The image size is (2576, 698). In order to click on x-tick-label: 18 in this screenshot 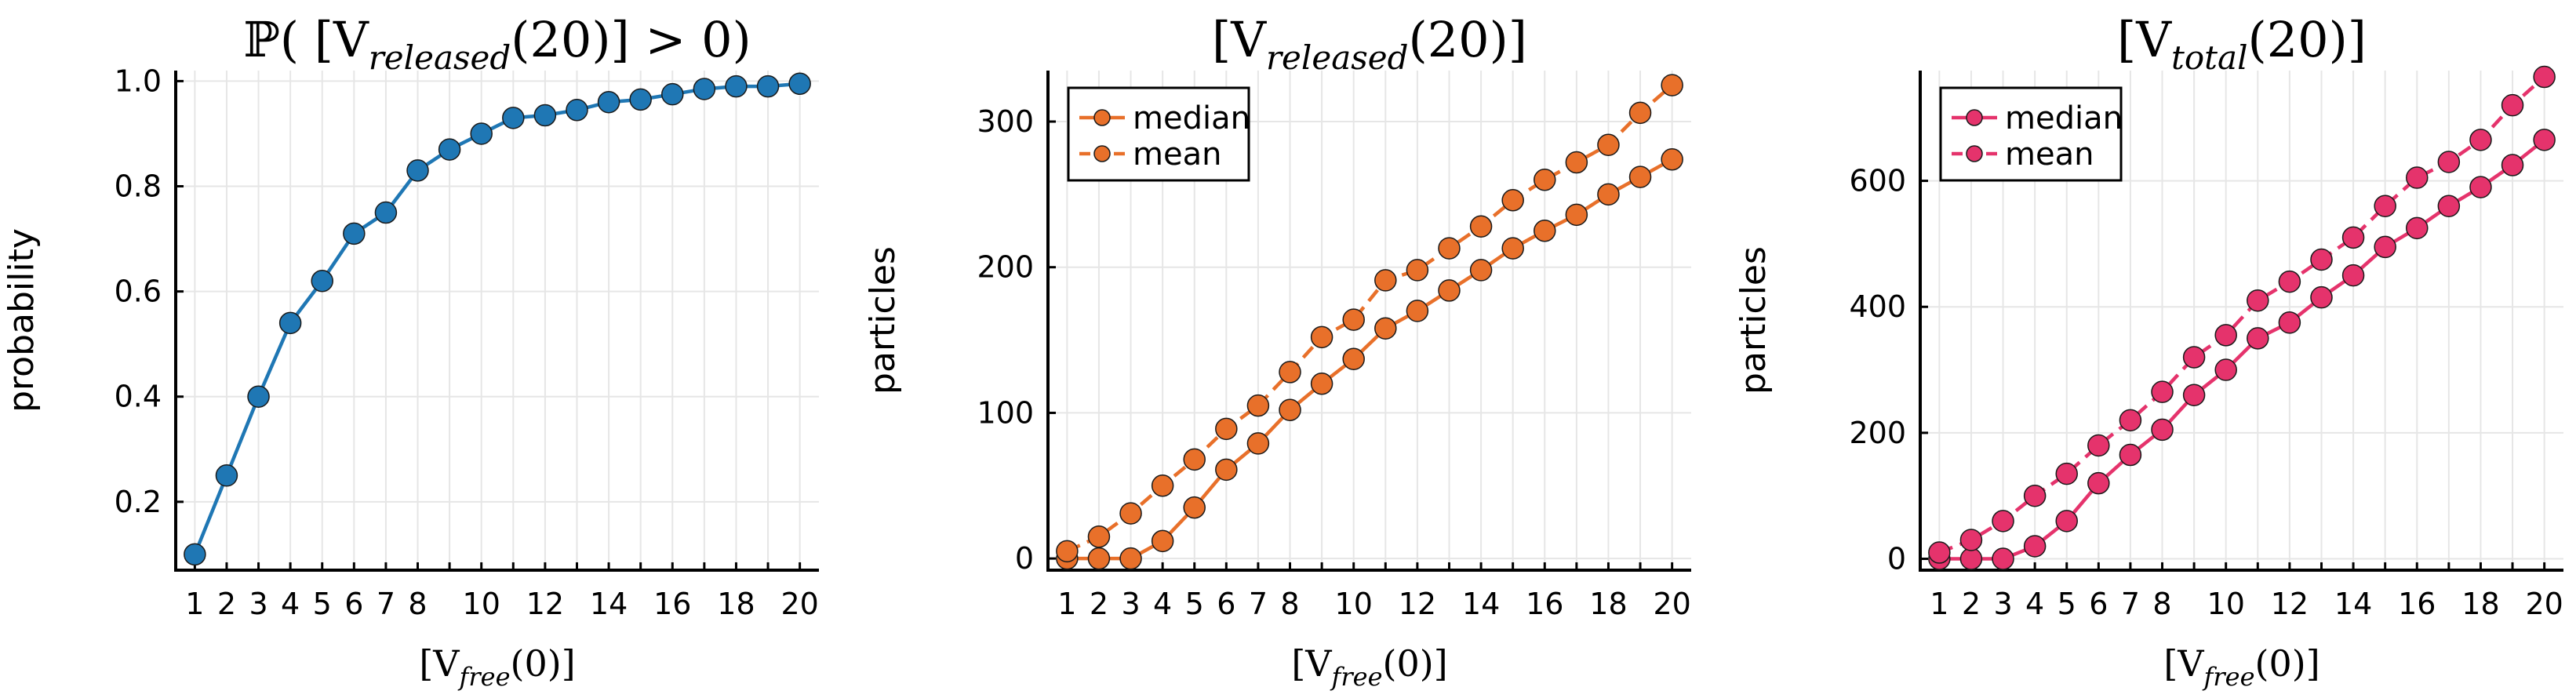, I will do `click(736, 604)`.